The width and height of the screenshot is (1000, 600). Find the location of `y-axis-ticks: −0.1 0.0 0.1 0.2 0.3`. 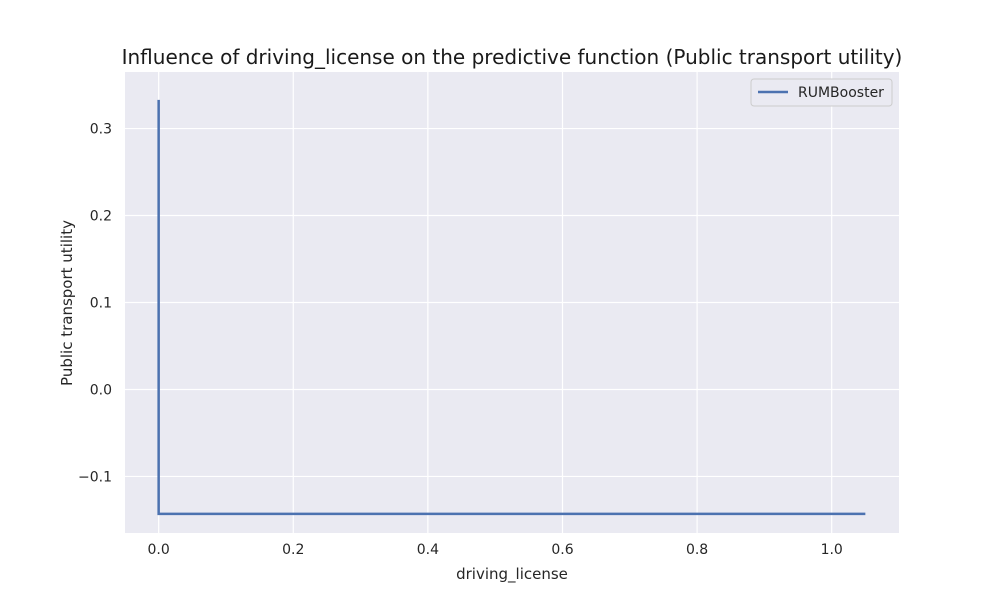

y-axis-ticks: −0.1 0.0 0.1 0.2 0.3 is located at coordinates (95, 304).